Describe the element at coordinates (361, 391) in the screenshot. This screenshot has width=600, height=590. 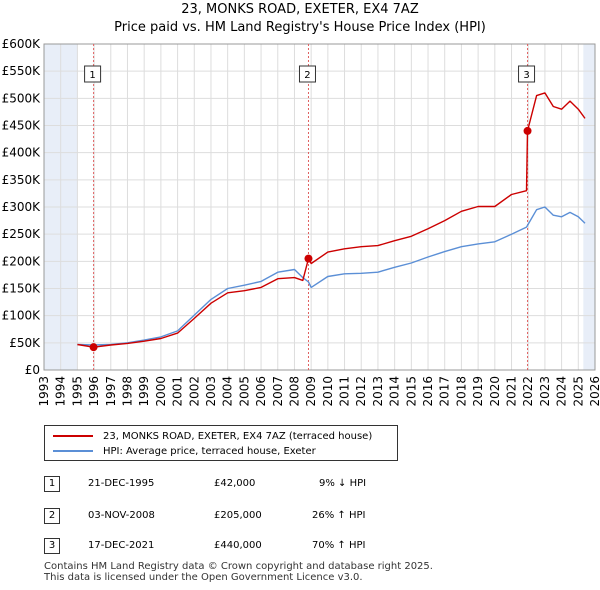
I see `x-tick-label: 2012` at that location.